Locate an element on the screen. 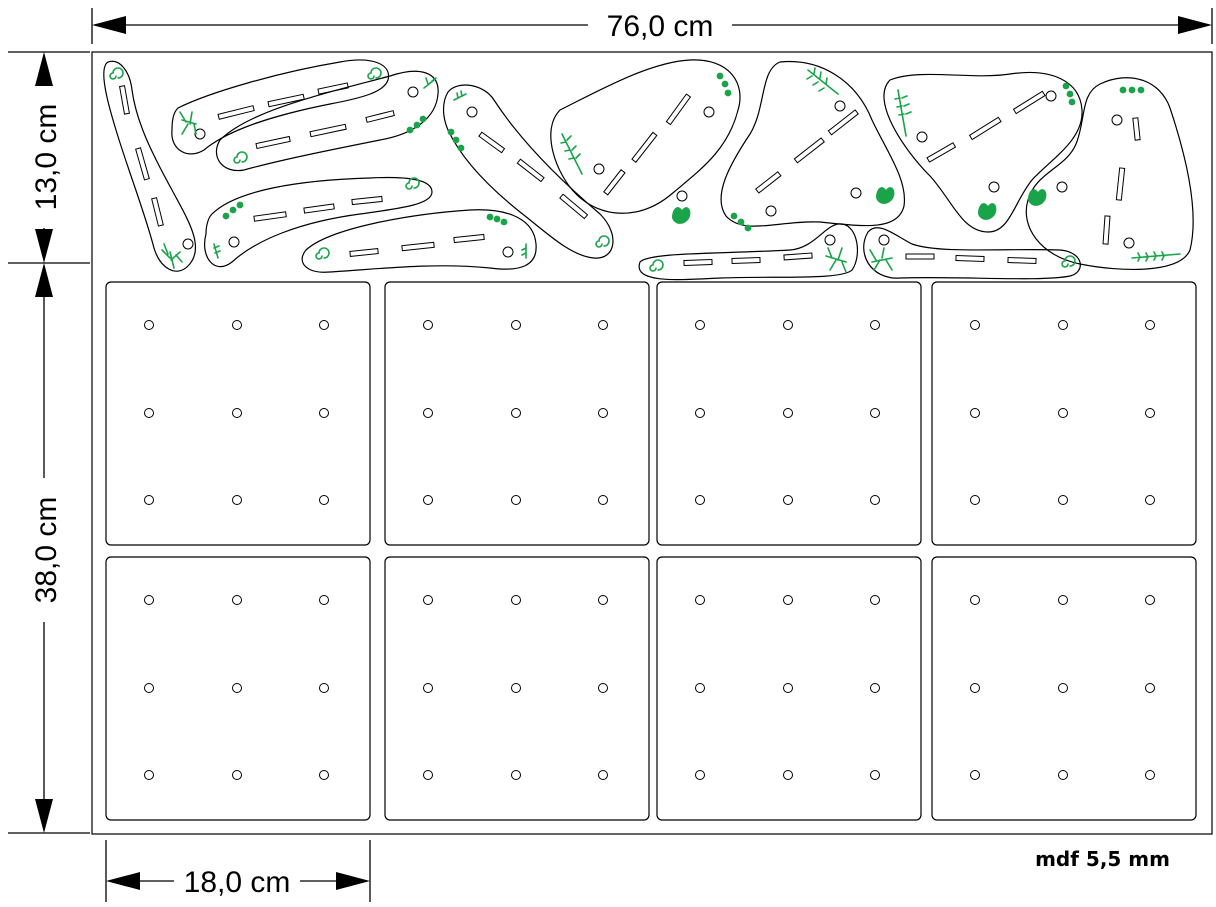  piece-right-blob is located at coordinates (1109, 174).